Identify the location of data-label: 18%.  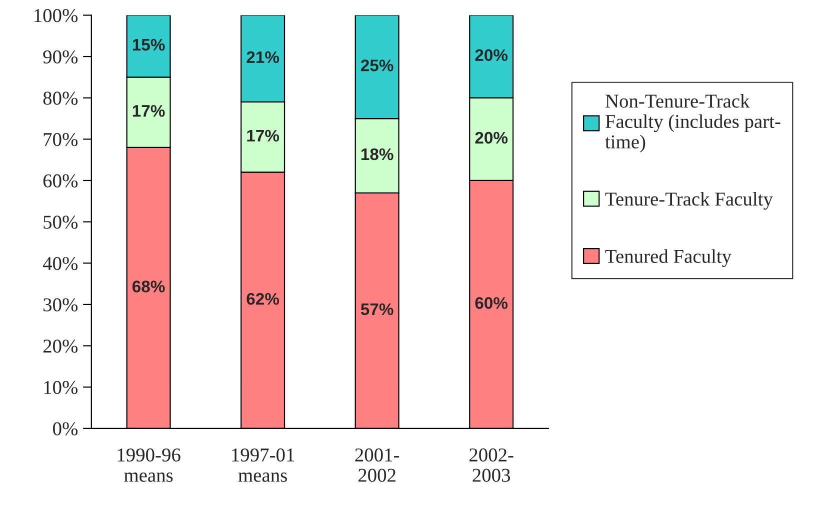
(377, 154).